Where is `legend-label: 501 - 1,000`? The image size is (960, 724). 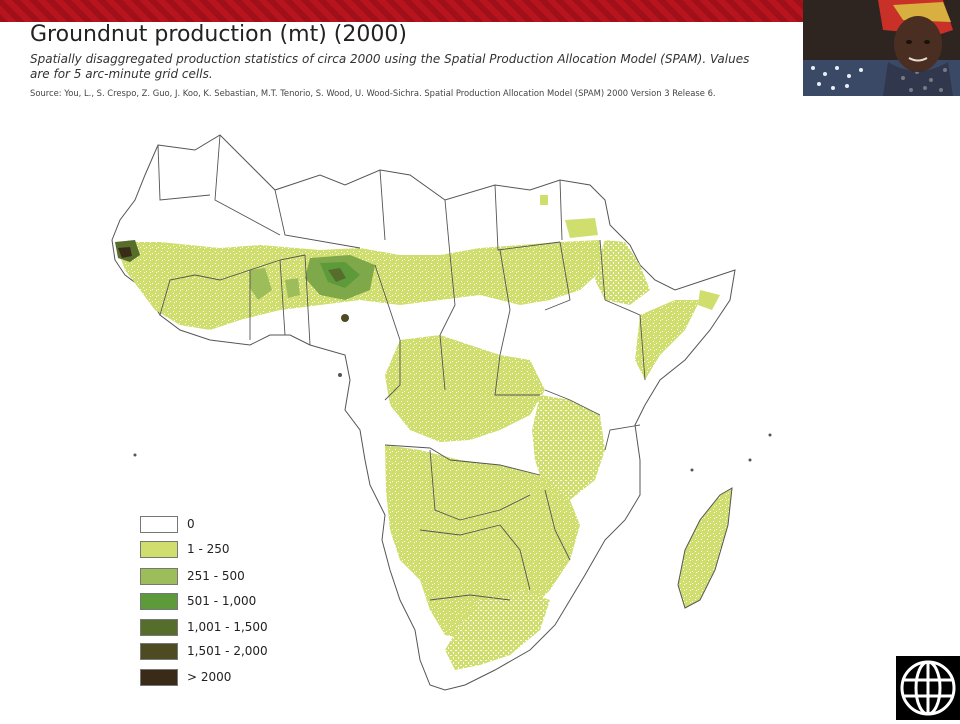 legend-label: 501 - 1,000 is located at coordinates (222, 601).